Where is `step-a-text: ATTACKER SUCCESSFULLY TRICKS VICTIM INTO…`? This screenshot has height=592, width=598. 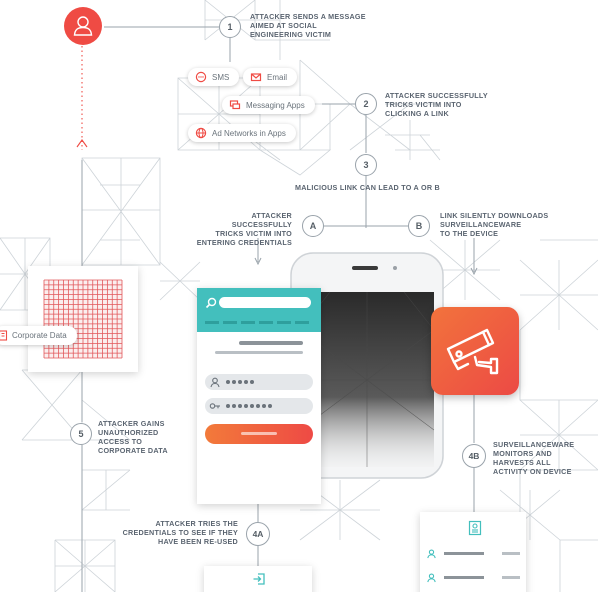 step-a-text: ATTACKER SUCCESSFULLY TRICKS VICTIM INTO… is located at coordinates (244, 229).